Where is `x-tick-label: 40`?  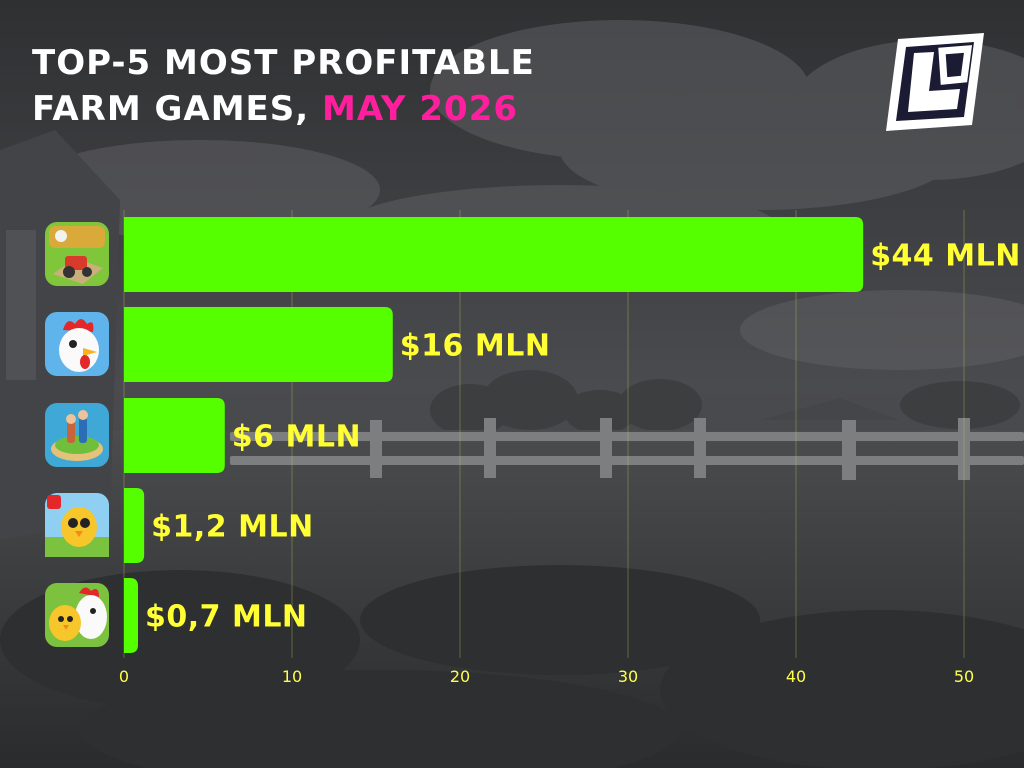 x-tick-label: 40 is located at coordinates (796, 676).